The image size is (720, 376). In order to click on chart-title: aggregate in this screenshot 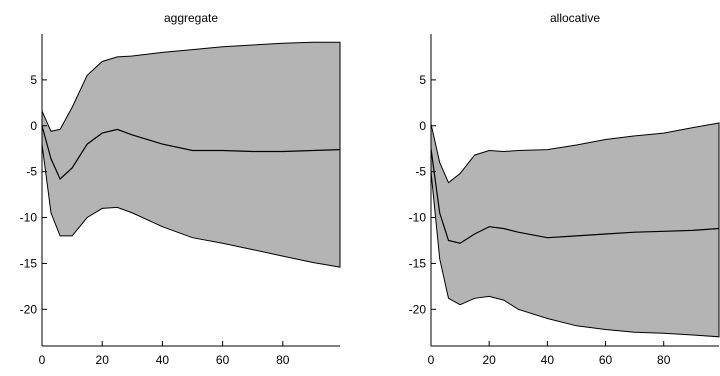, I will do `click(191, 18)`.